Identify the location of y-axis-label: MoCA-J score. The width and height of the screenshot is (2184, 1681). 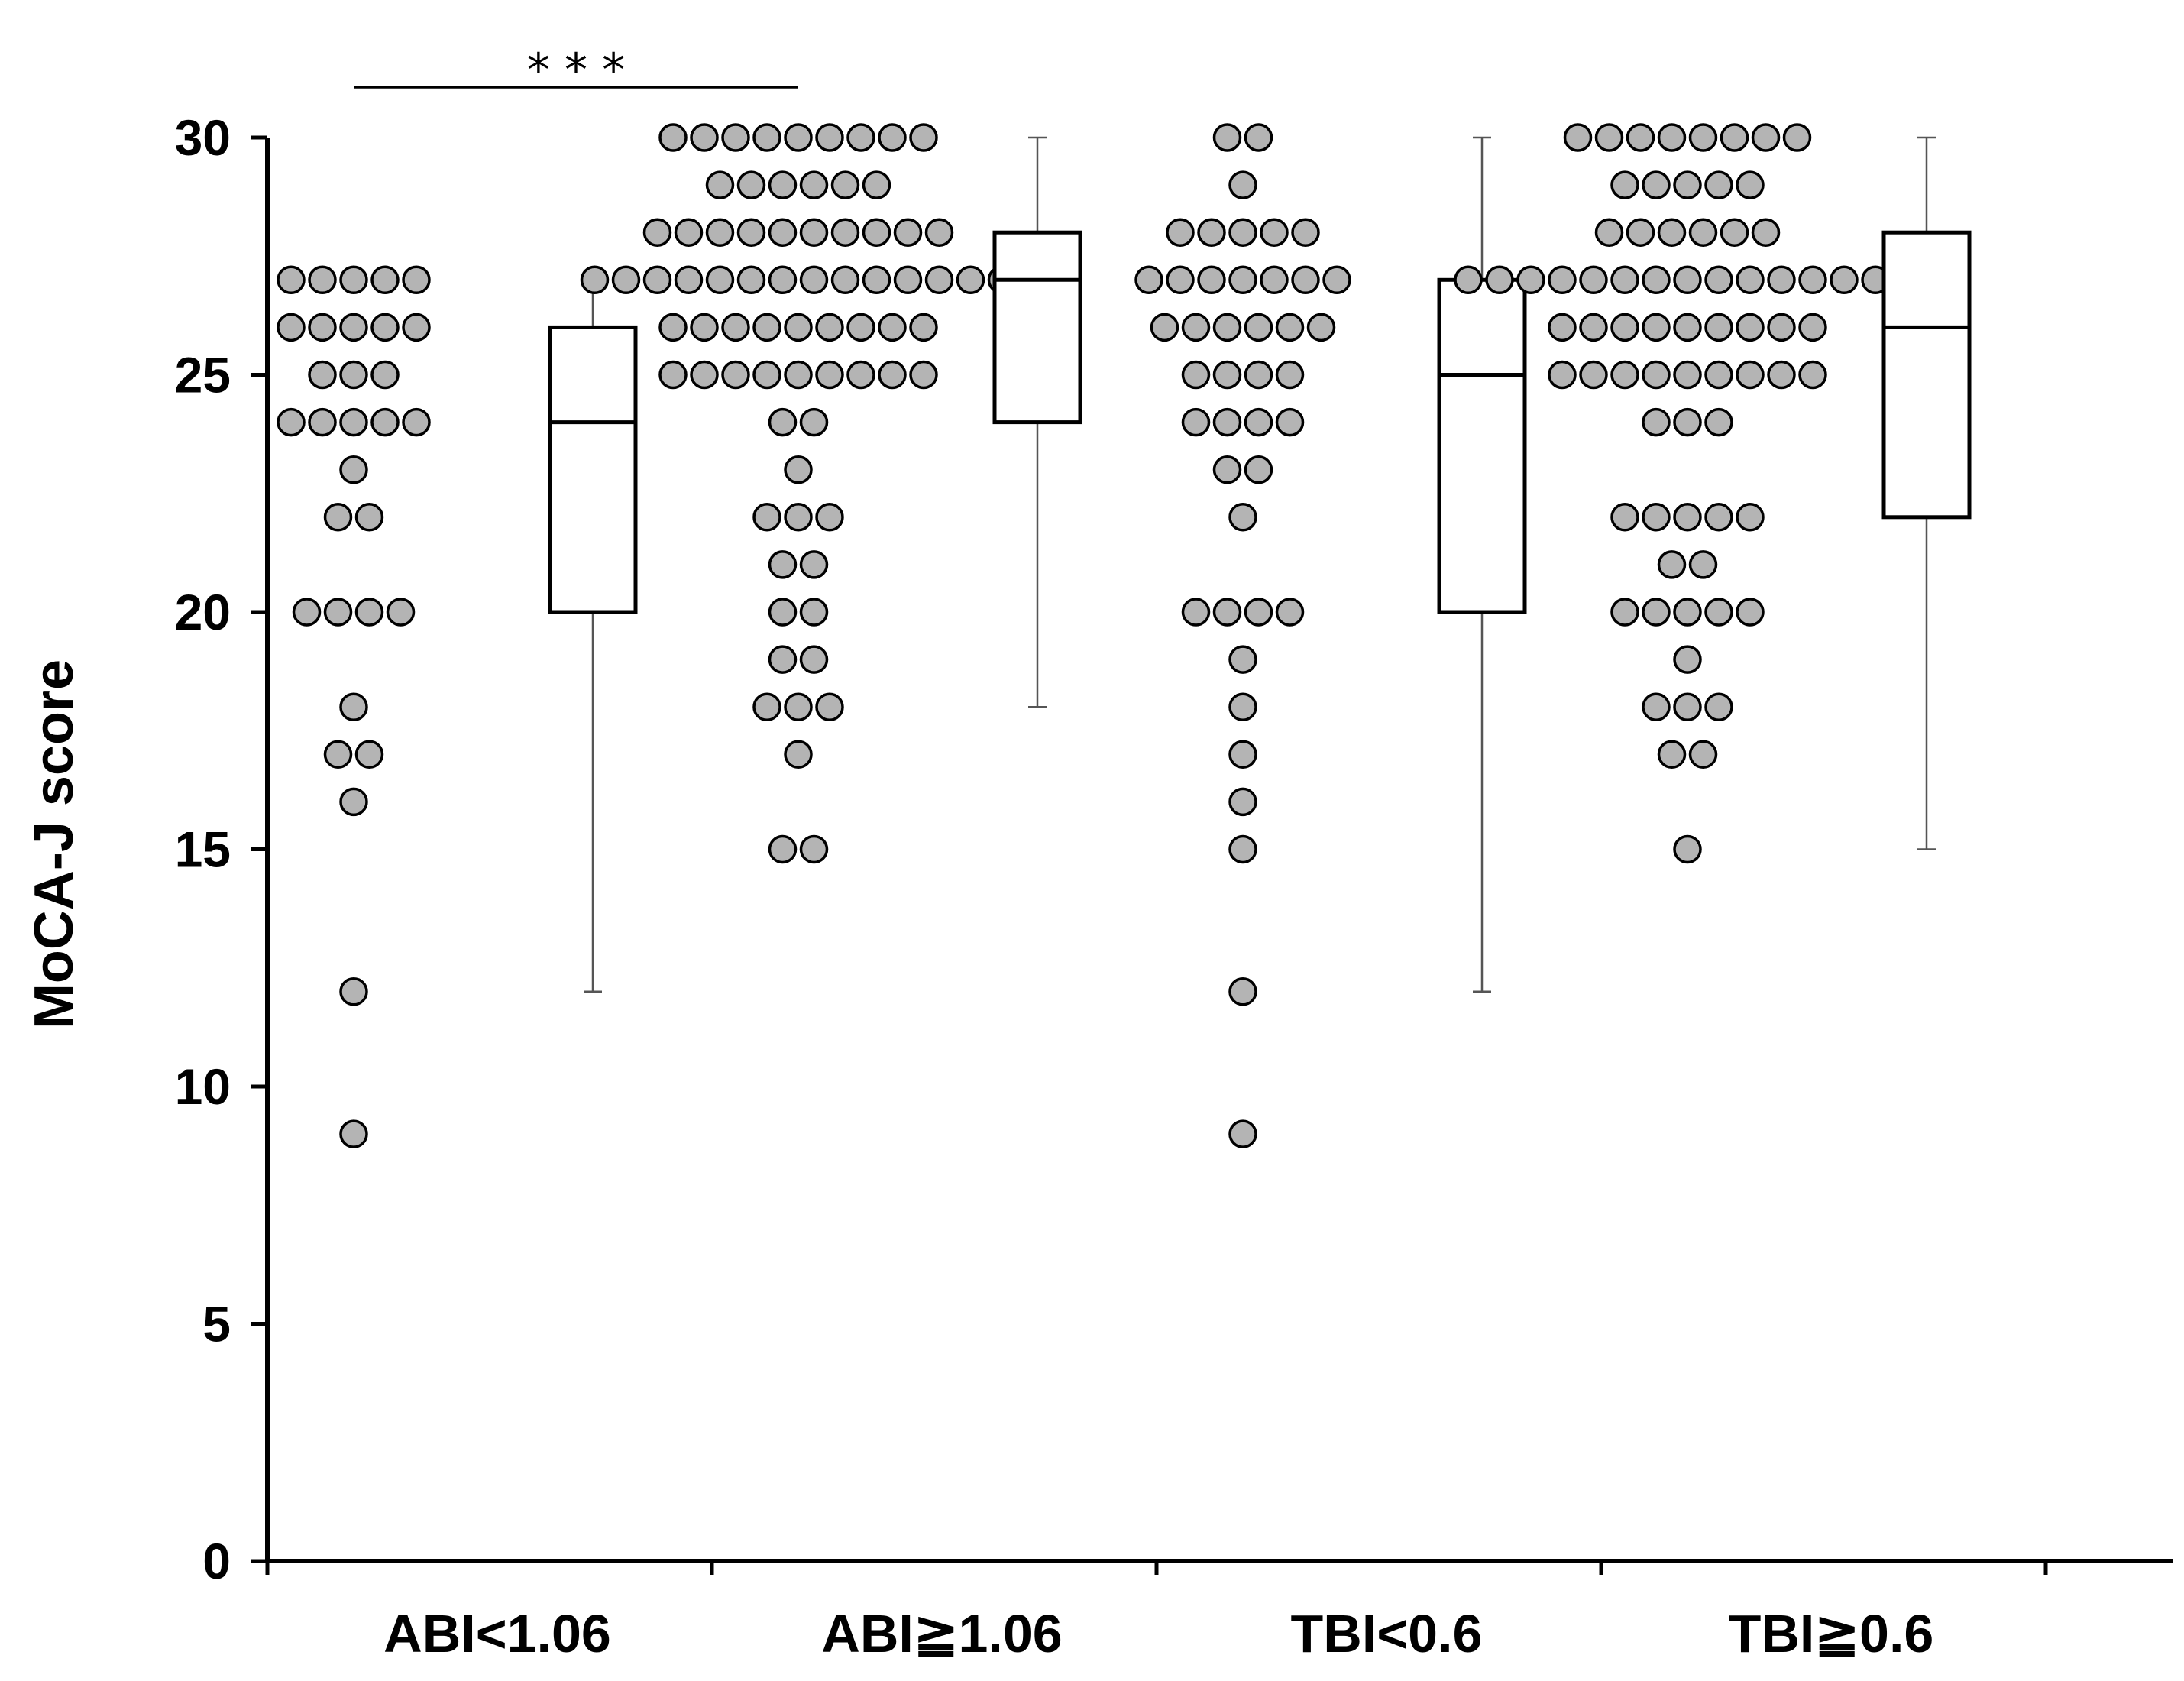
(54, 844).